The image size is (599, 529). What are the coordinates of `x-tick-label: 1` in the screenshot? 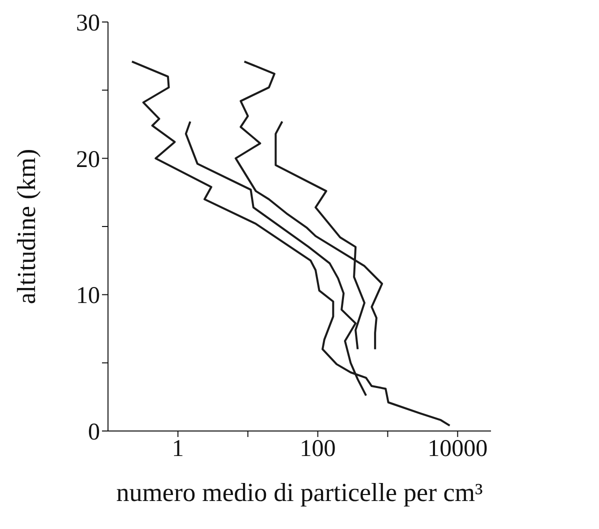 It's located at (178, 449).